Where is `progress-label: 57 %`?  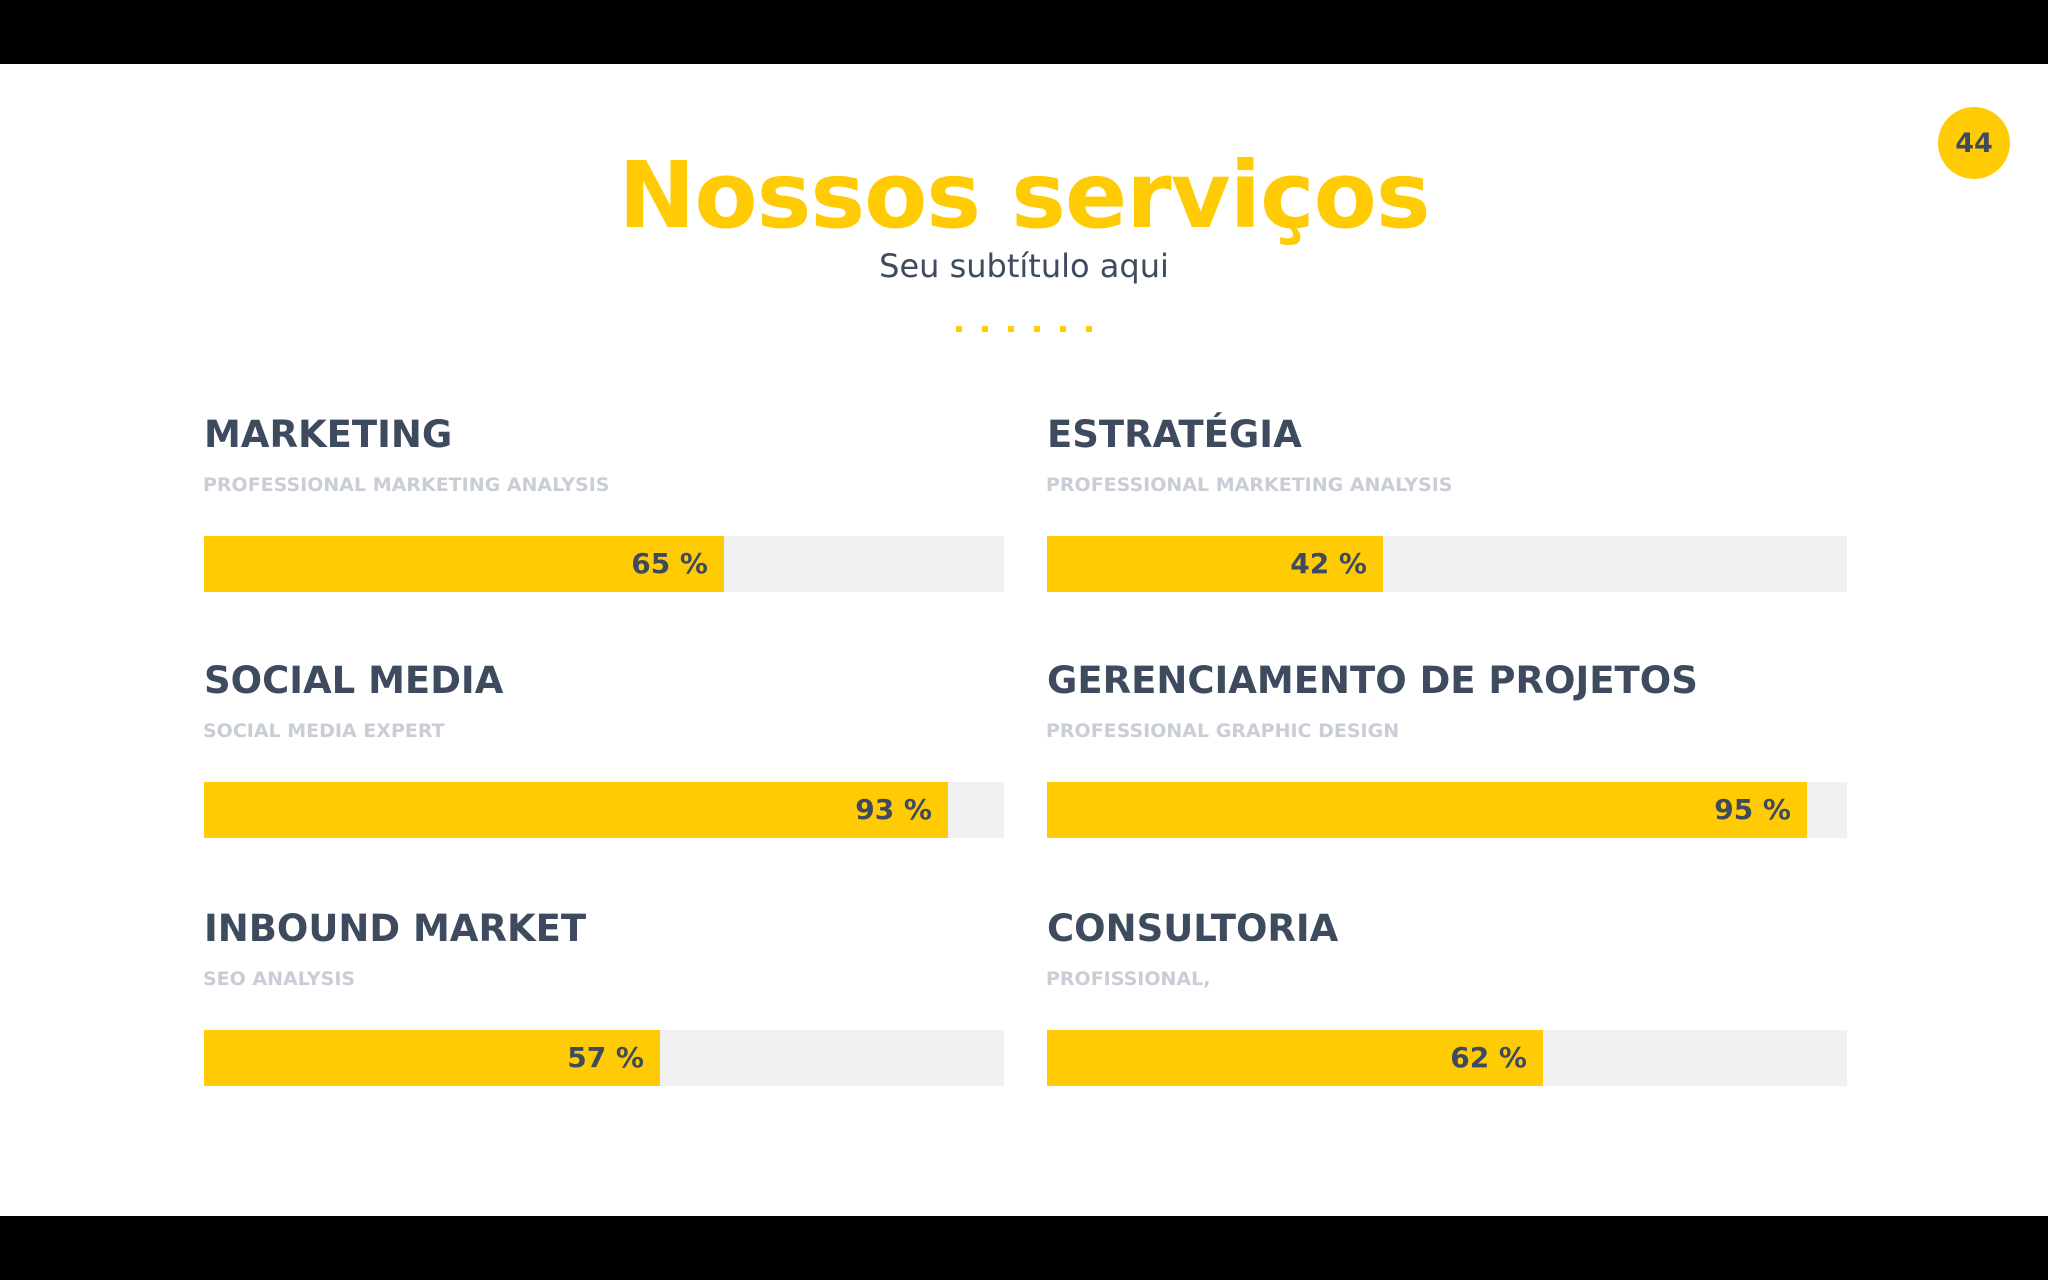
progress-label: 57 % is located at coordinates (605, 1057).